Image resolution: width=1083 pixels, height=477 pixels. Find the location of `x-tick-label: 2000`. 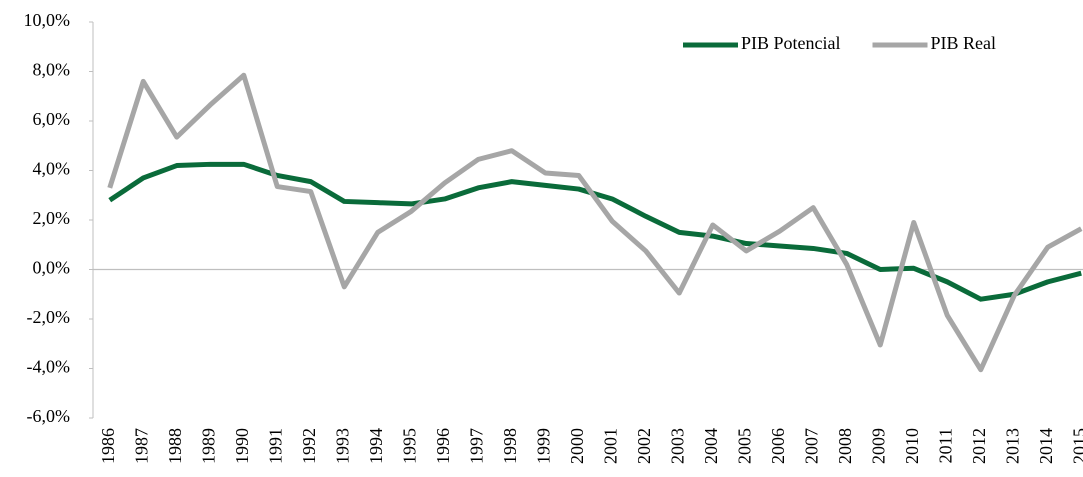

x-tick-label: 2000 is located at coordinates (577, 446).